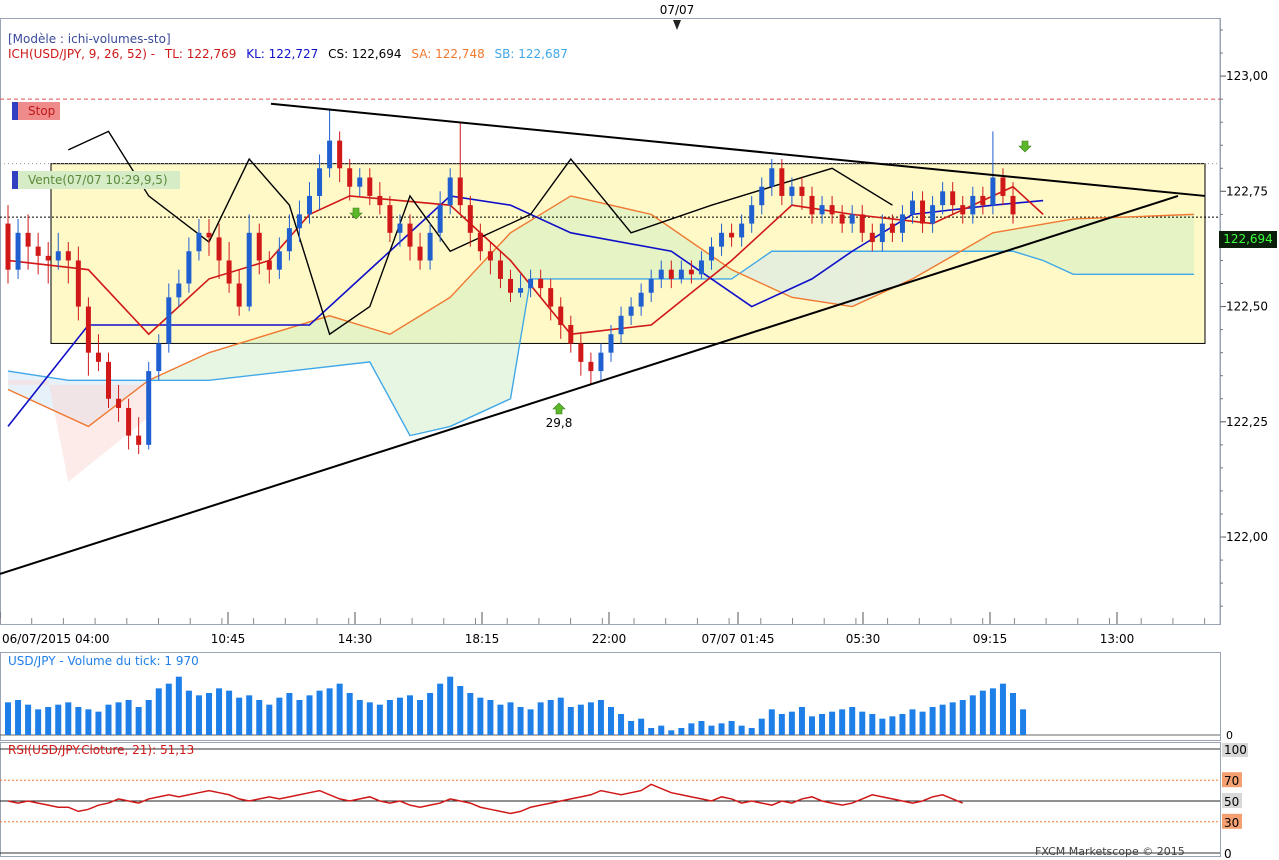 This screenshot has width=1279, height=860. Describe the element at coordinates (1235, 750) in the screenshot. I see `rsi-level-label: 100` at that location.